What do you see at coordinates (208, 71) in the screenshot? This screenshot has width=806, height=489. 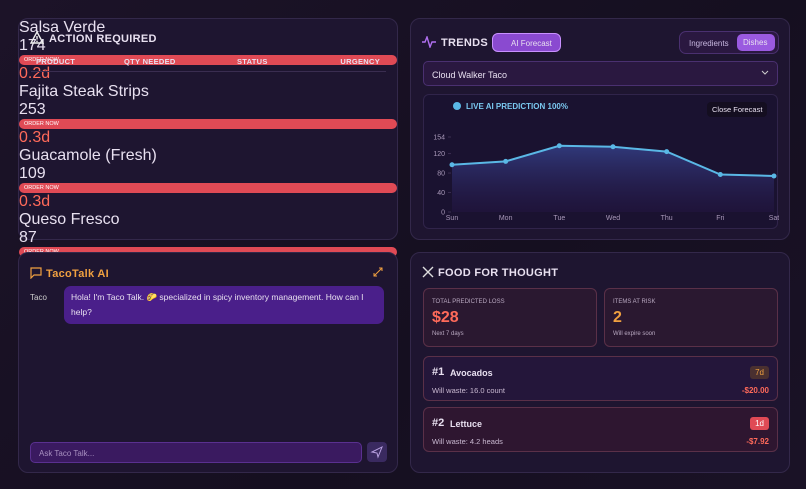 I see `divider` at bounding box center [208, 71].